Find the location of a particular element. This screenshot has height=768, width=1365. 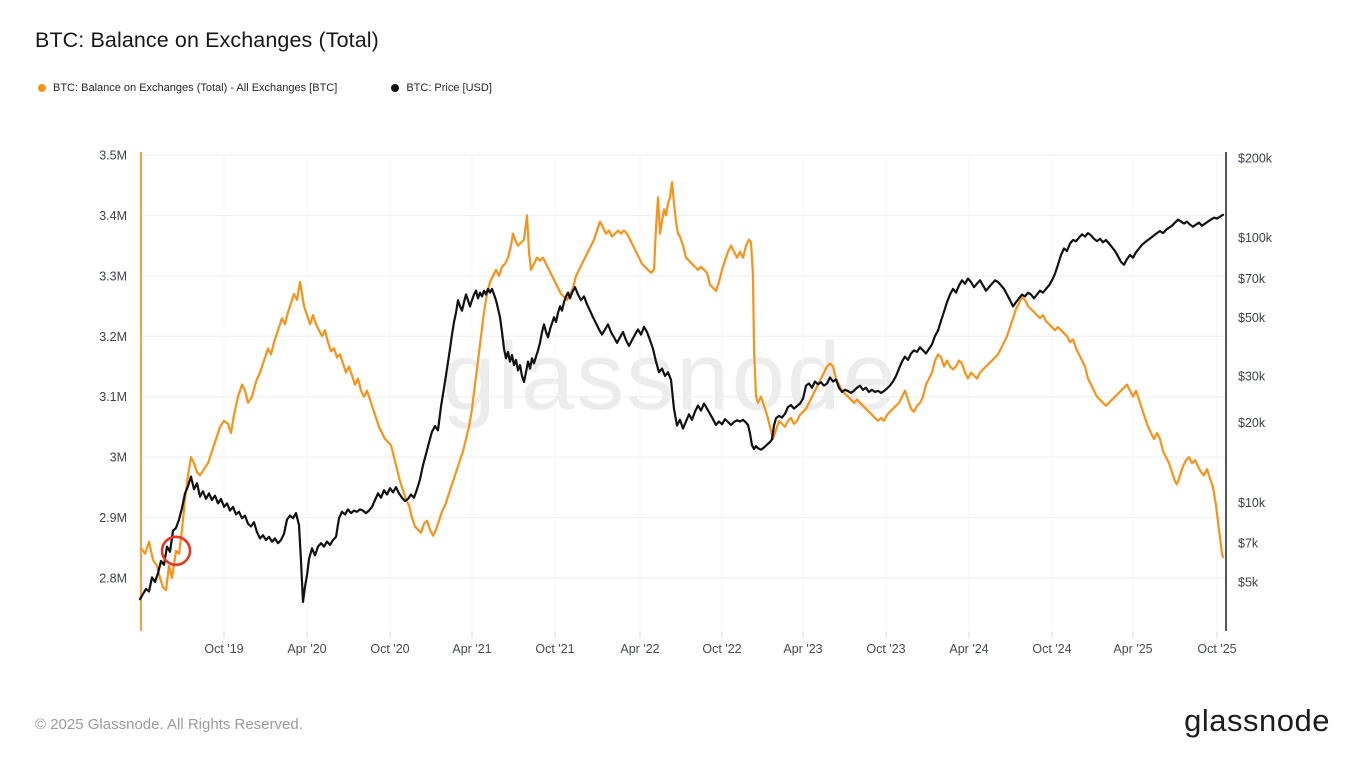

y-left-tick-label: 3M is located at coordinates (118, 458).